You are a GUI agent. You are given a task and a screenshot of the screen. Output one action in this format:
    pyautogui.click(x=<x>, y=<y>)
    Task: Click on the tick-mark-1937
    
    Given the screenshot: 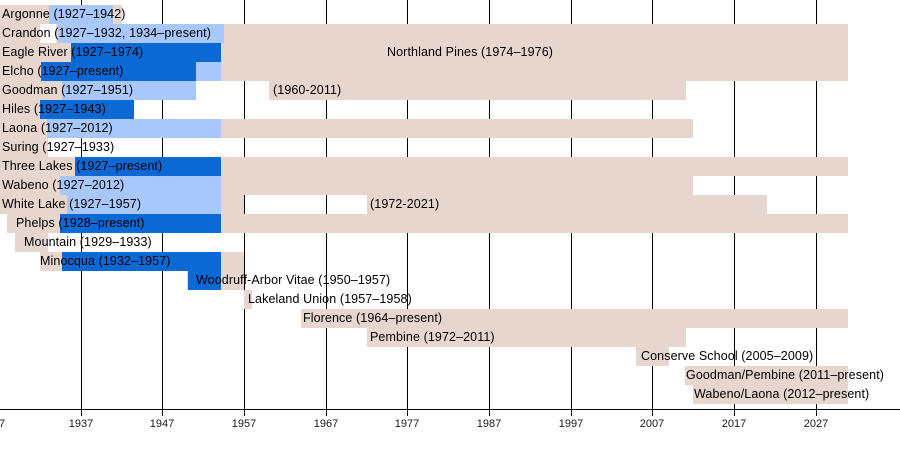 What is the action you would take?
    pyautogui.click(x=81, y=413)
    